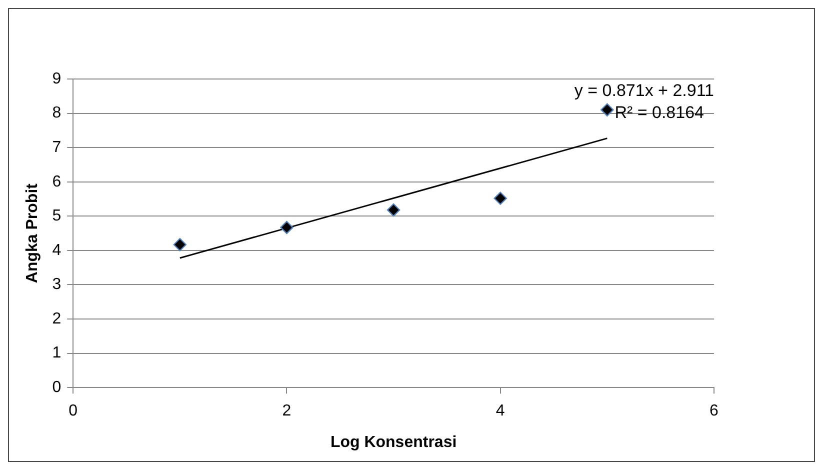 This screenshot has height=471, width=825. Describe the element at coordinates (57, 319) in the screenshot. I see `y-tick-label: 2` at that location.